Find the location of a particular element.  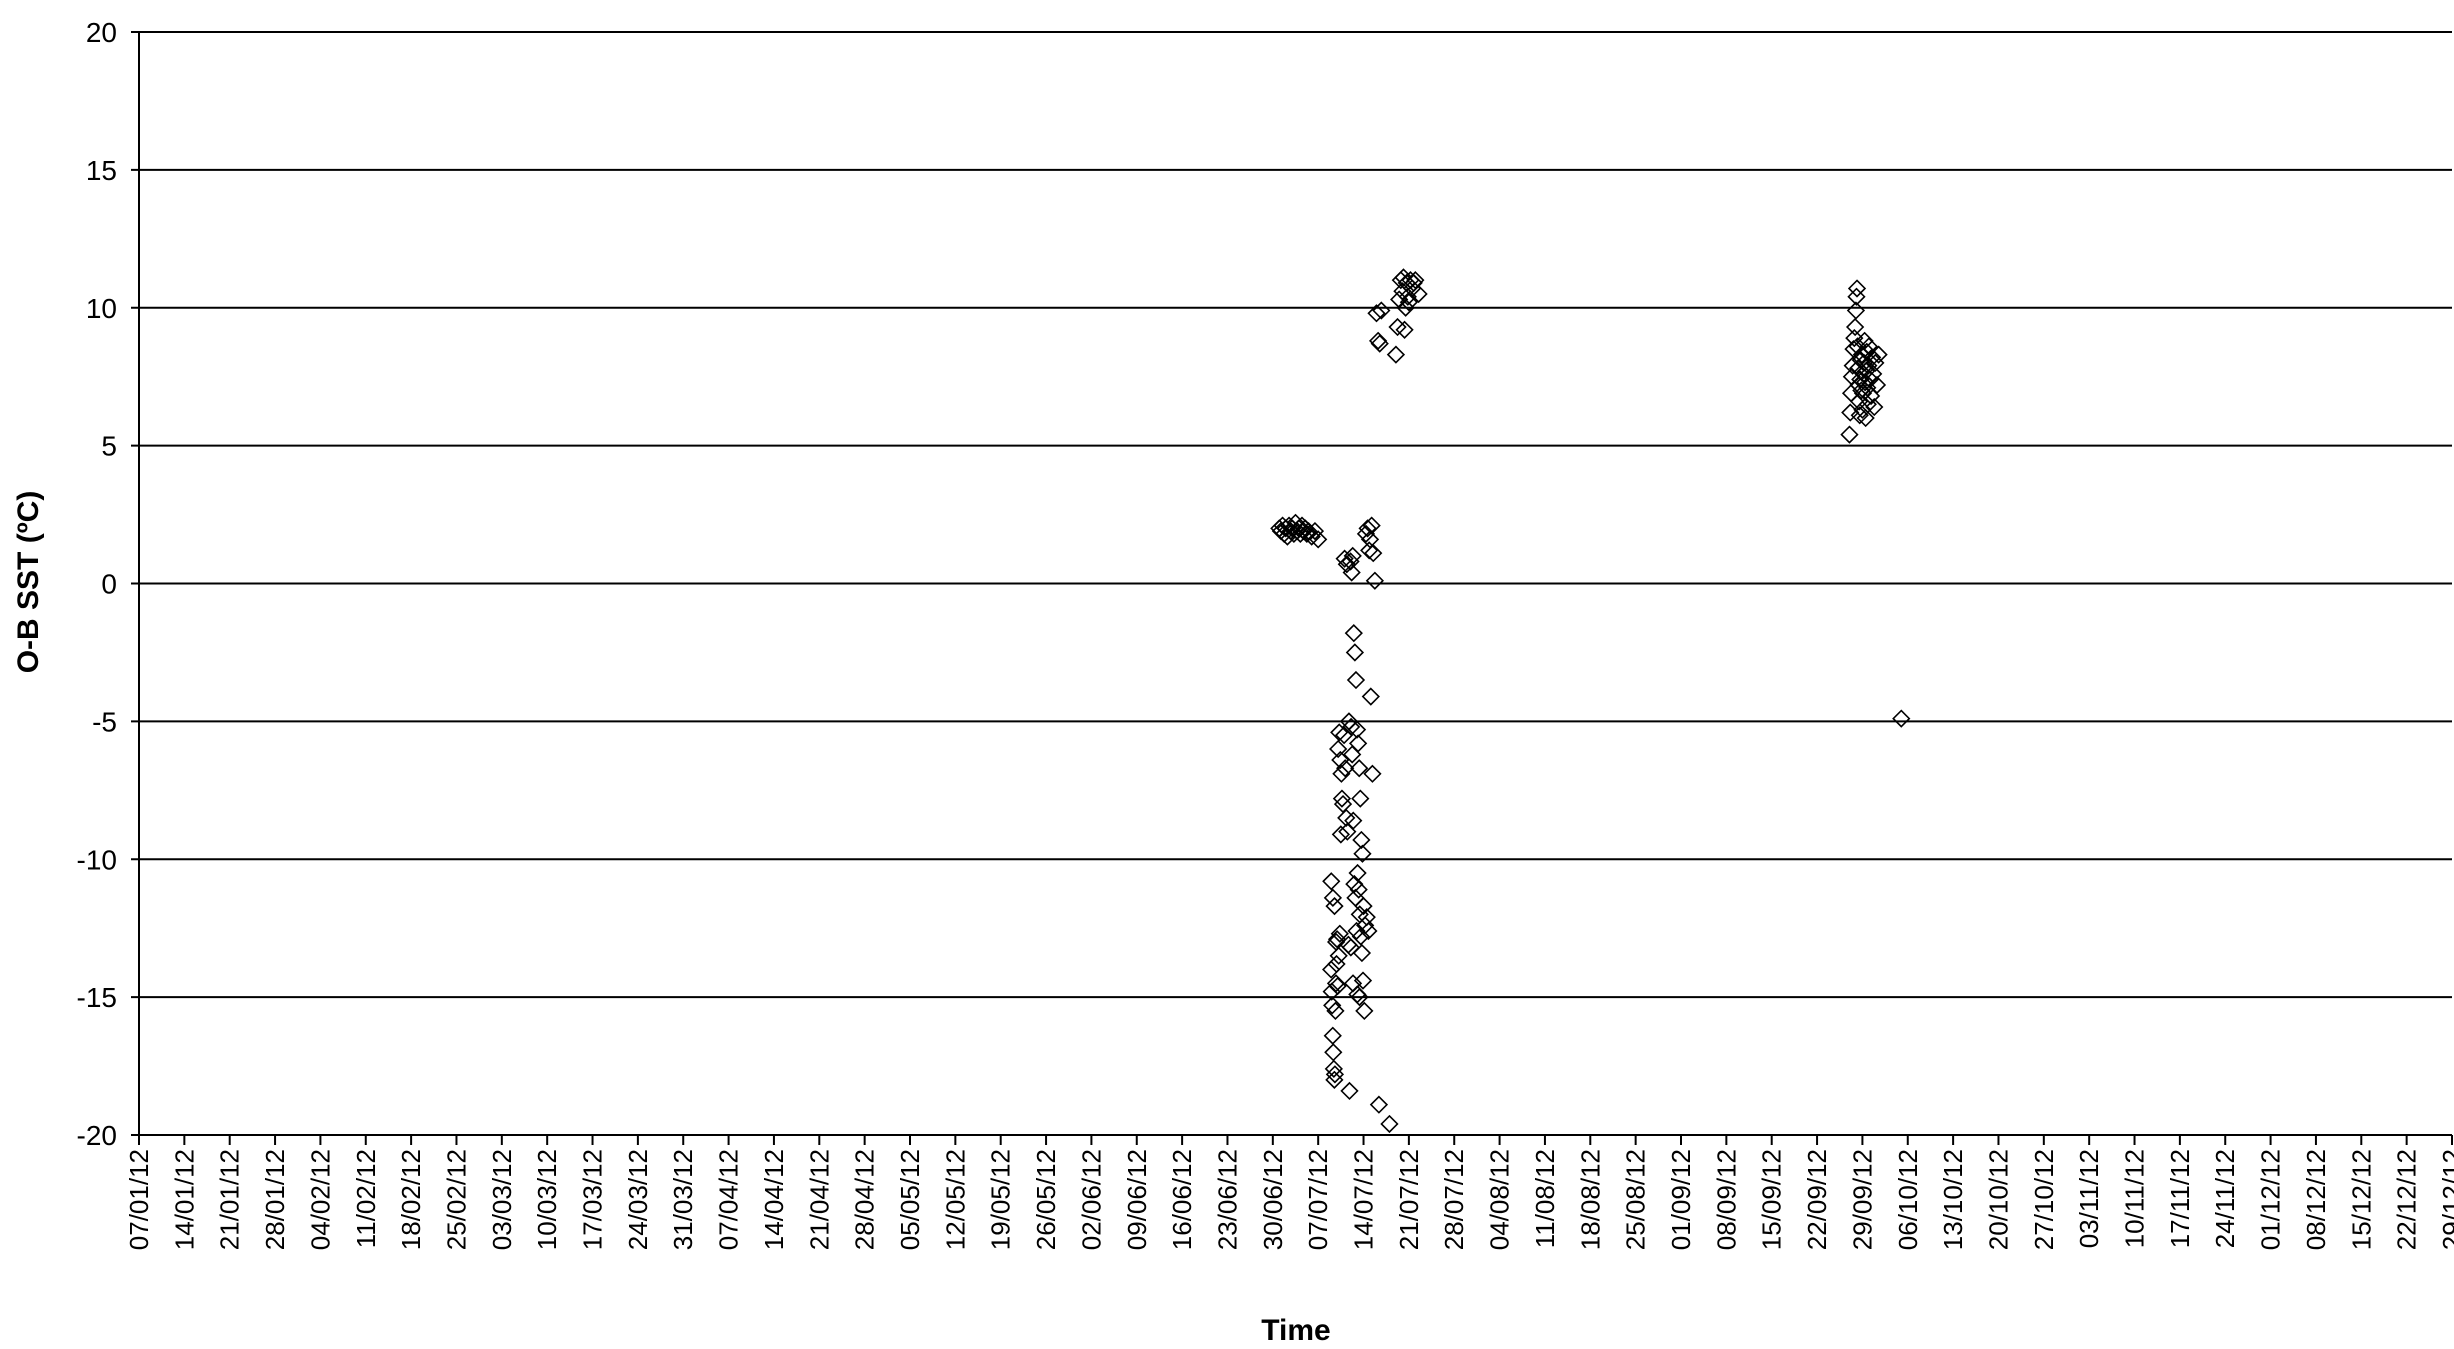

x-tick-label: 25/08/12 is located at coordinates (1636, 1199).